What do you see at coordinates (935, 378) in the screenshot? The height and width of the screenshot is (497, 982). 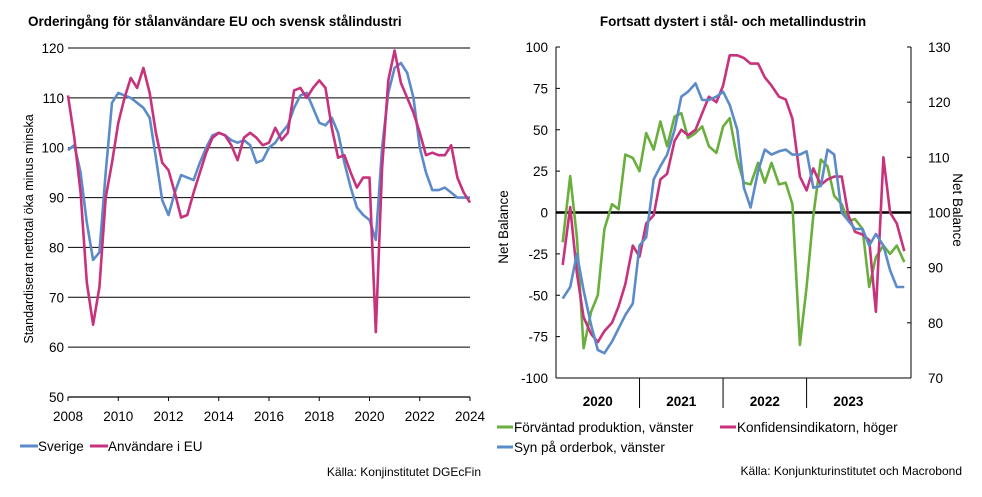 I see `right-right-y-tick-label: 70` at bounding box center [935, 378].